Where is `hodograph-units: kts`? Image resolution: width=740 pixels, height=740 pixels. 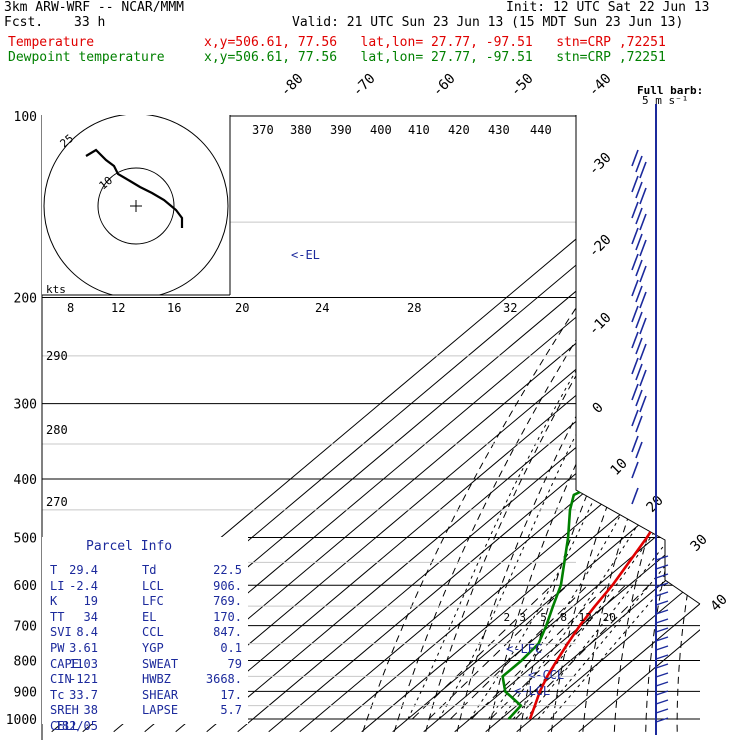
hodograph-units: kts is located at coordinates (56, 289).